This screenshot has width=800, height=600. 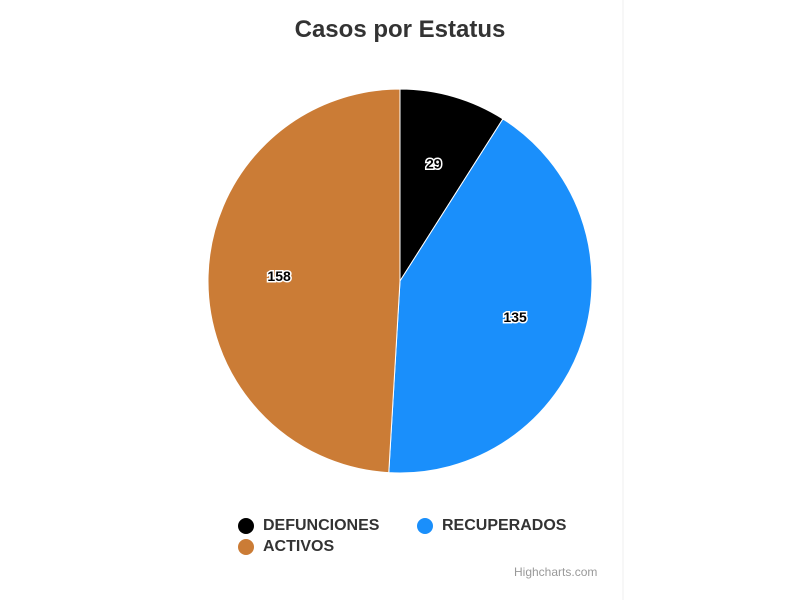 I want to click on legend-item-recuperados: RECUPERADOS, so click(x=491, y=526).